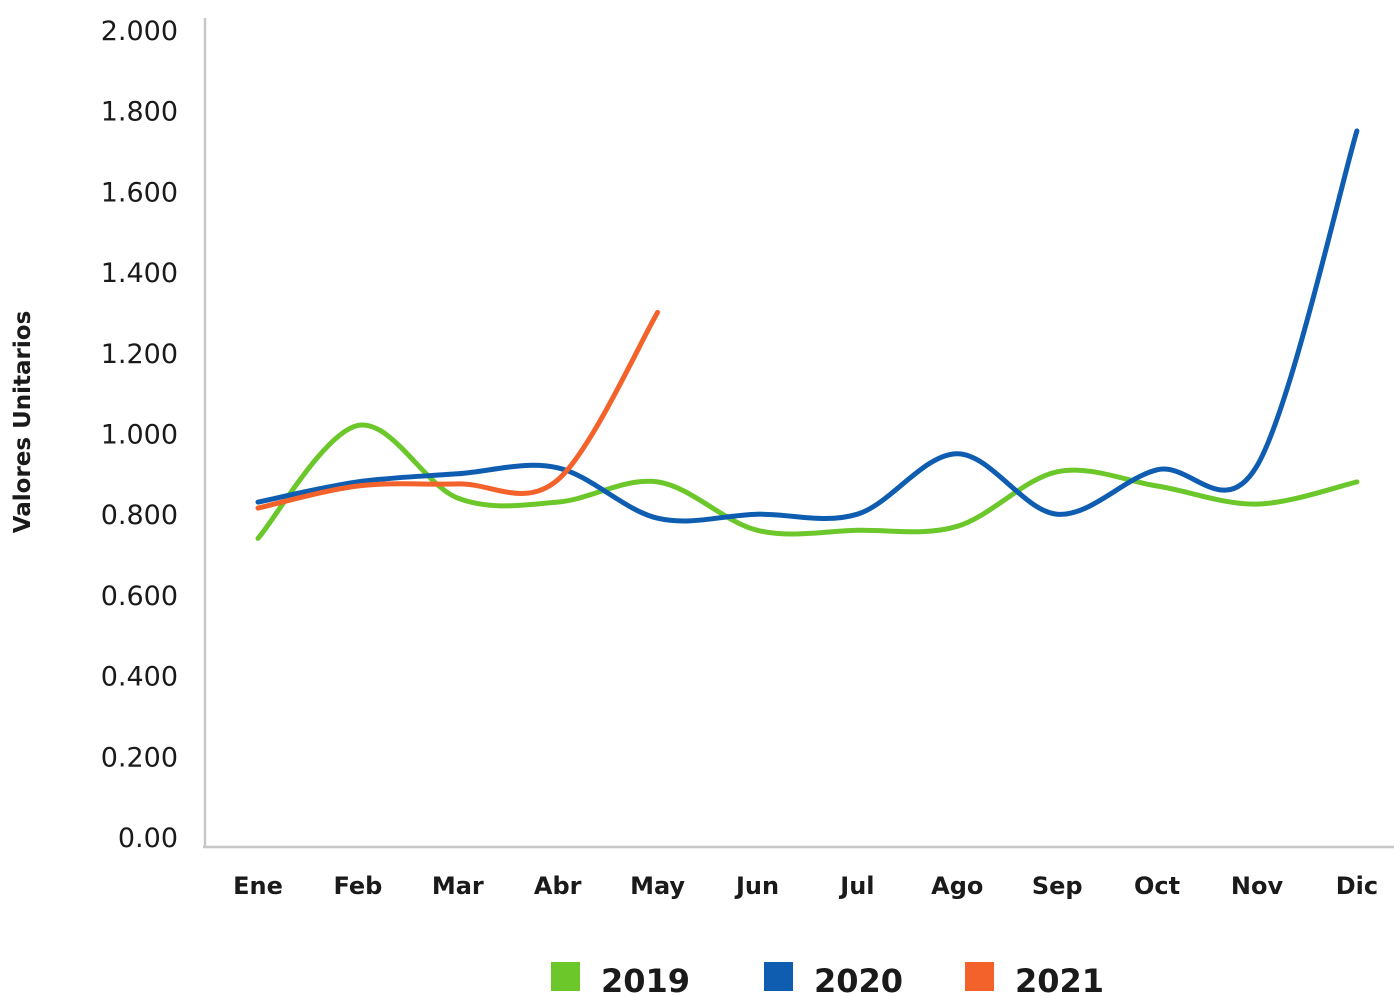 This screenshot has height=997, width=1394. I want to click on y-tick-label: 0.600, so click(139, 596).